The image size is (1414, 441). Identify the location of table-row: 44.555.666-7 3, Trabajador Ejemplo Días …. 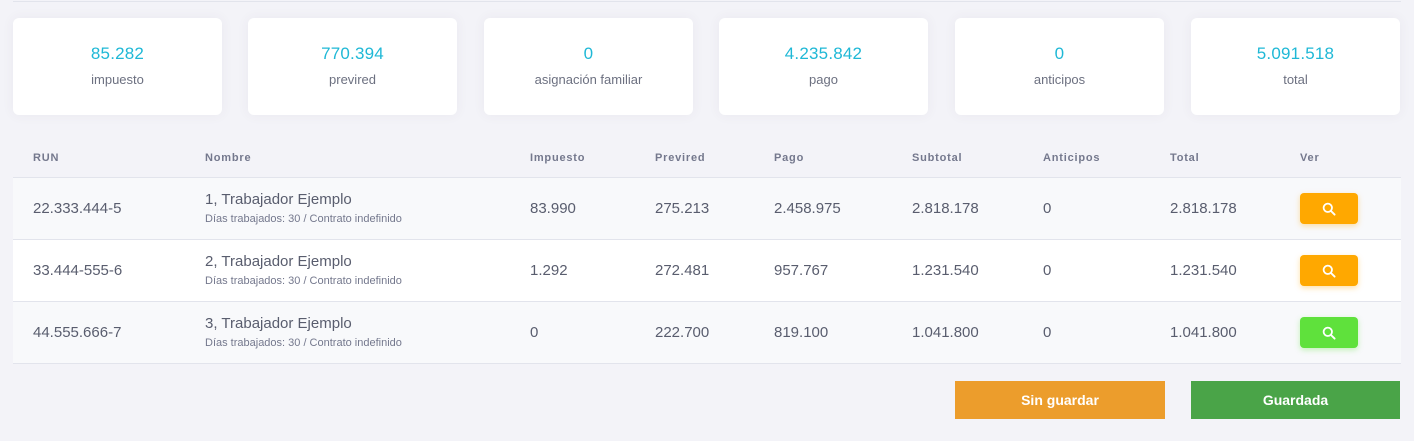
(707, 333).